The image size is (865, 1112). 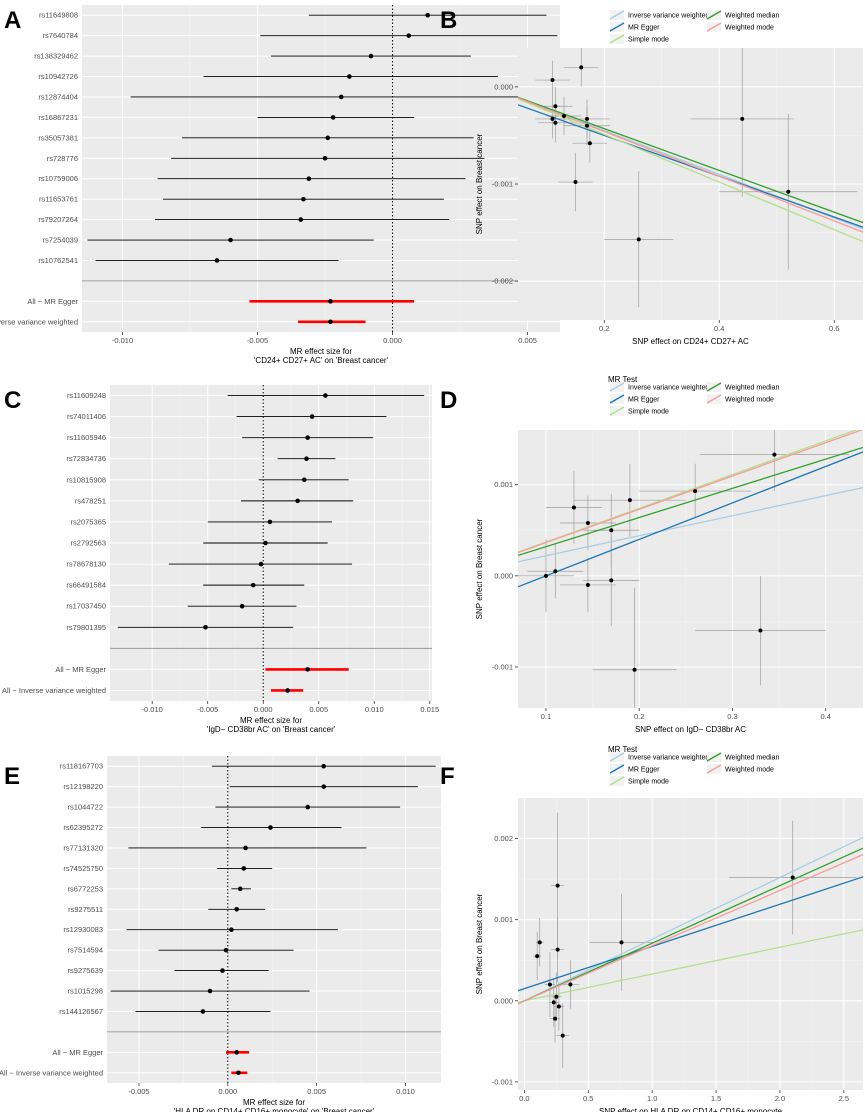 What do you see at coordinates (752, 388) in the screenshot?
I see `legend-label: Weighted median` at bounding box center [752, 388].